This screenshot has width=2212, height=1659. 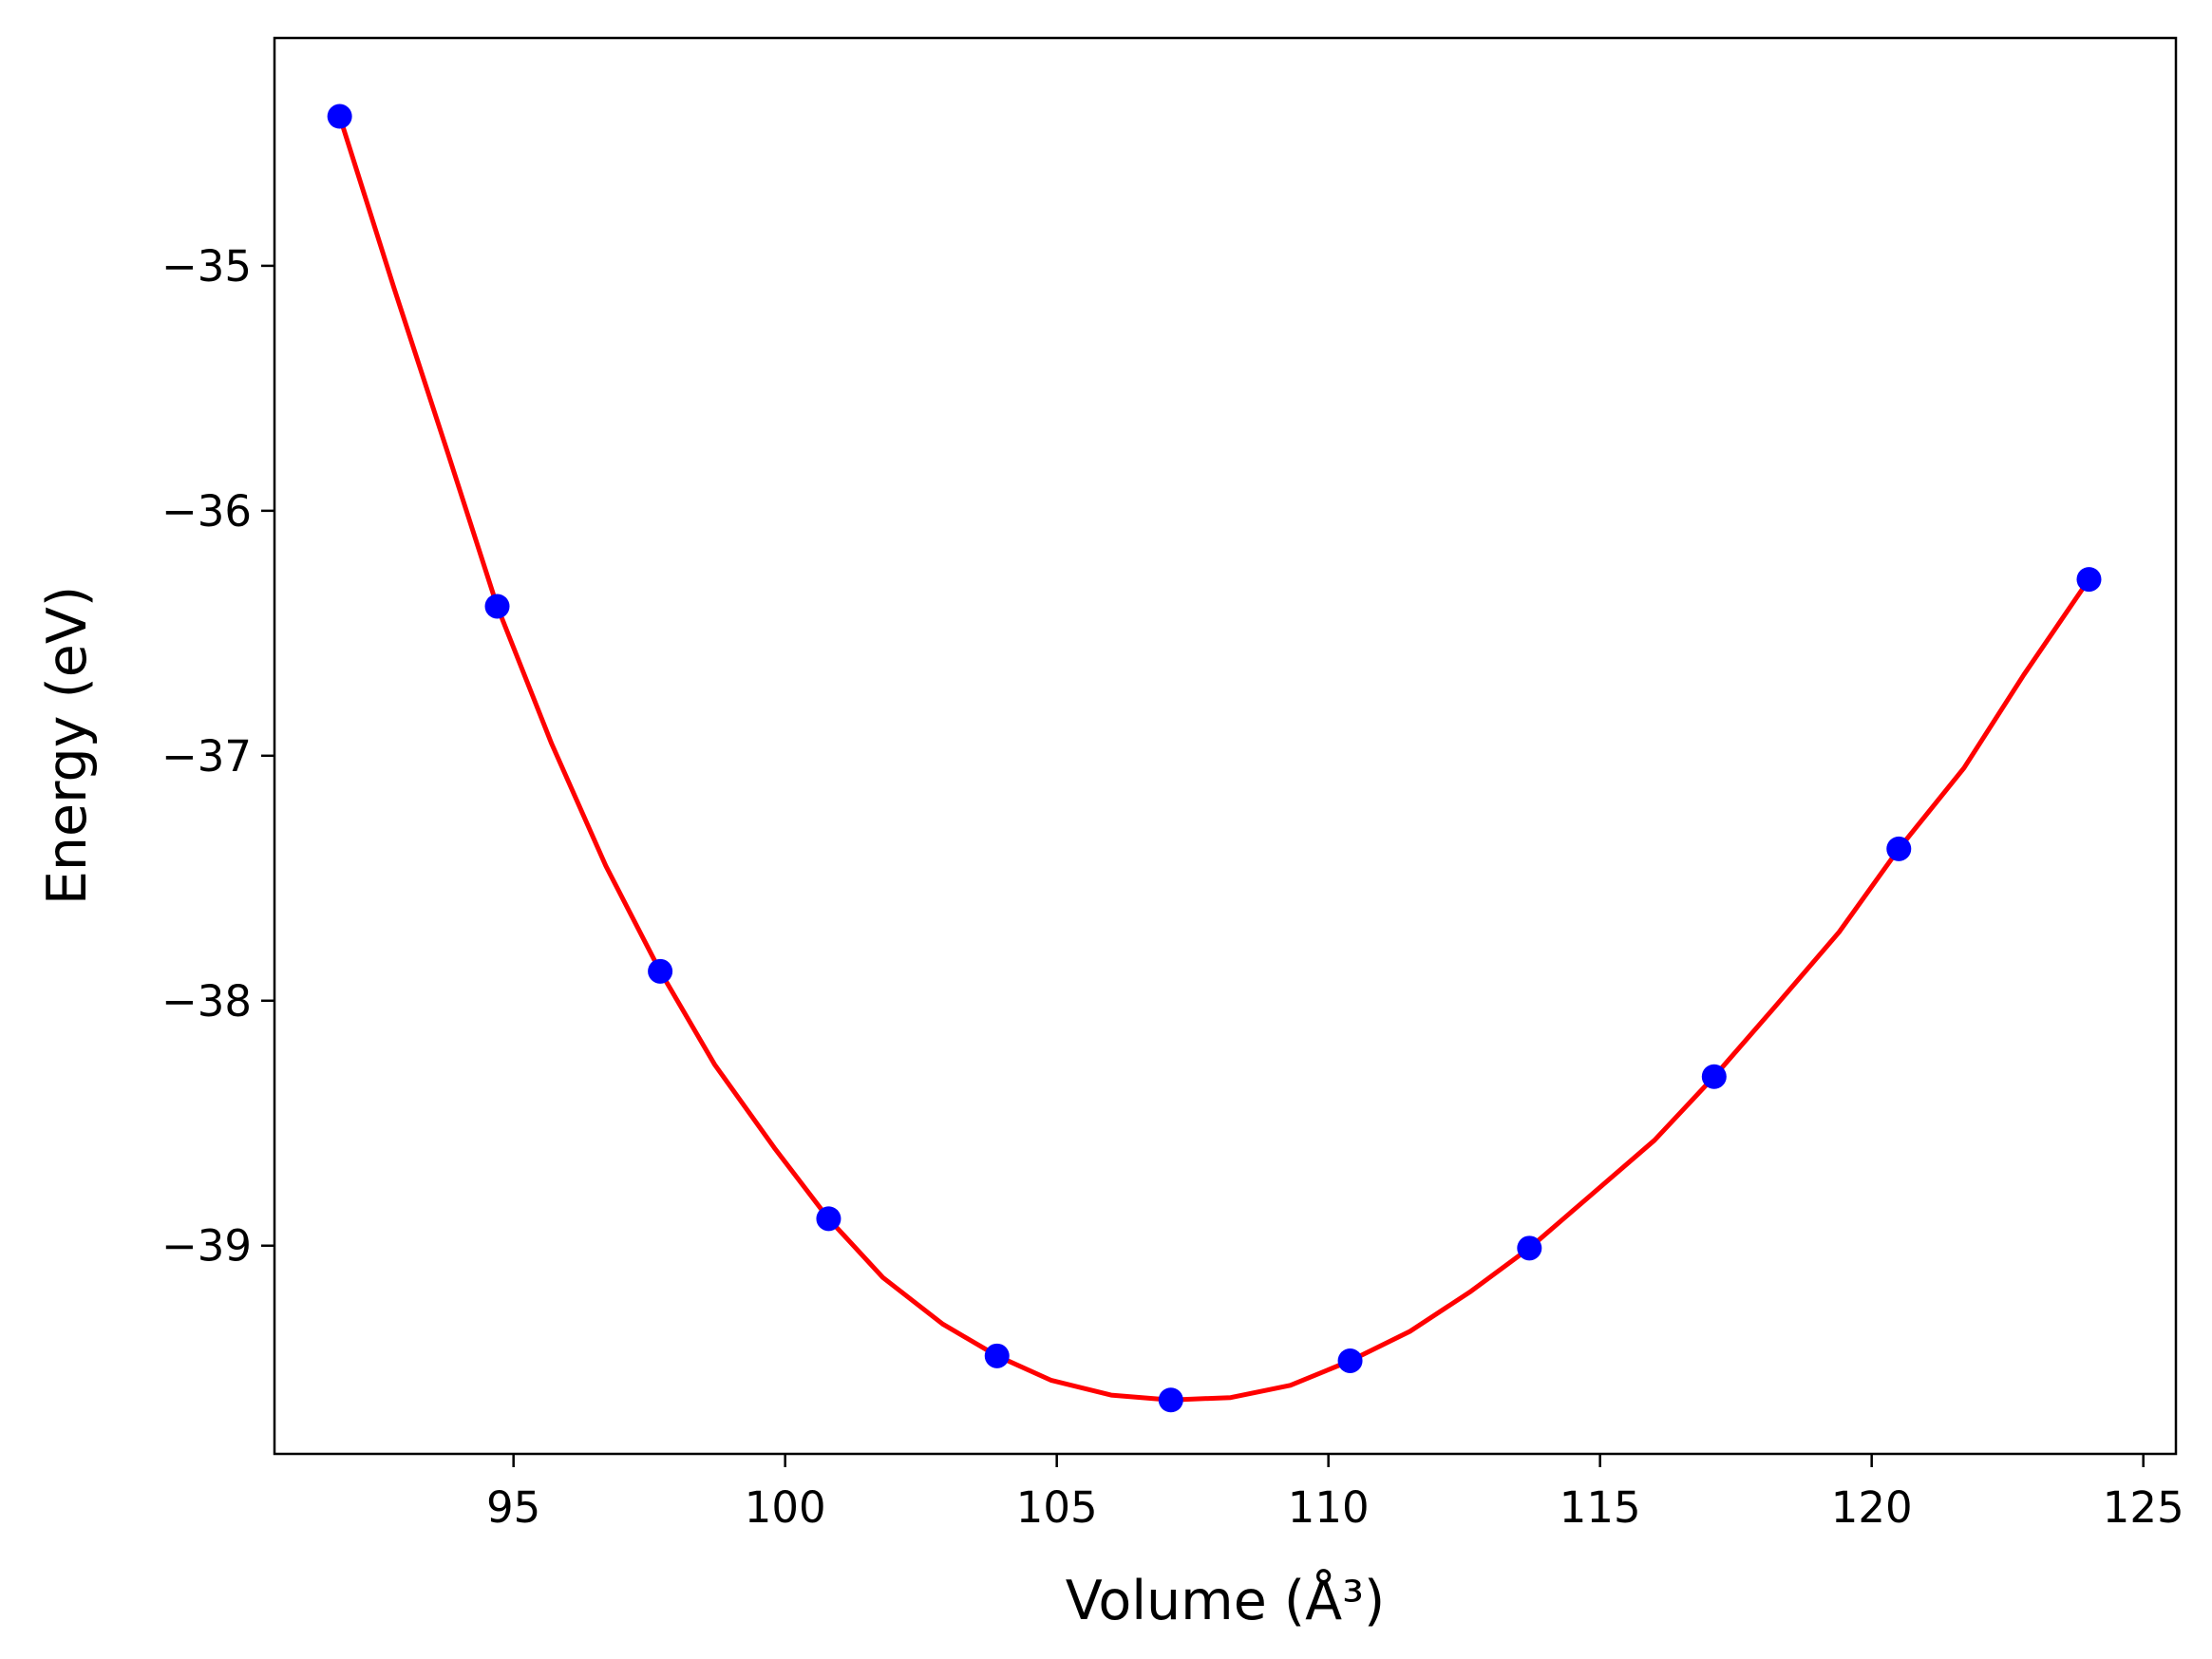 I want to click on x-axis: 95 100 105 110 115 120 125, so click(x=1335, y=1493).